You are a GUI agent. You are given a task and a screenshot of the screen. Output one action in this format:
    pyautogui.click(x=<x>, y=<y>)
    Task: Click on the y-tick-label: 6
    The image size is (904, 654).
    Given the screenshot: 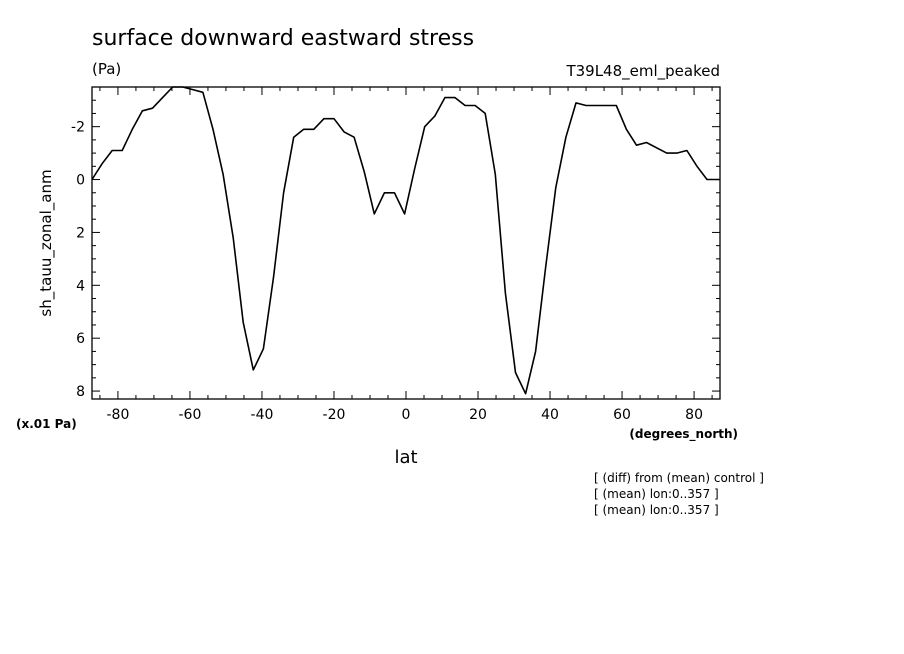 What is the action you would take?
    pyautogui.click(x=80, y=339)
    